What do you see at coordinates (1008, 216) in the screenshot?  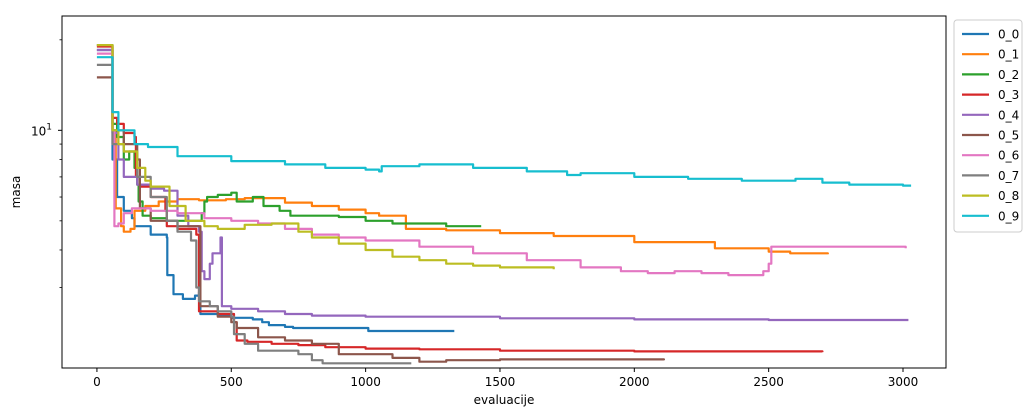 I see `legend-label: 0_9` at bounding box center [1008, 216].